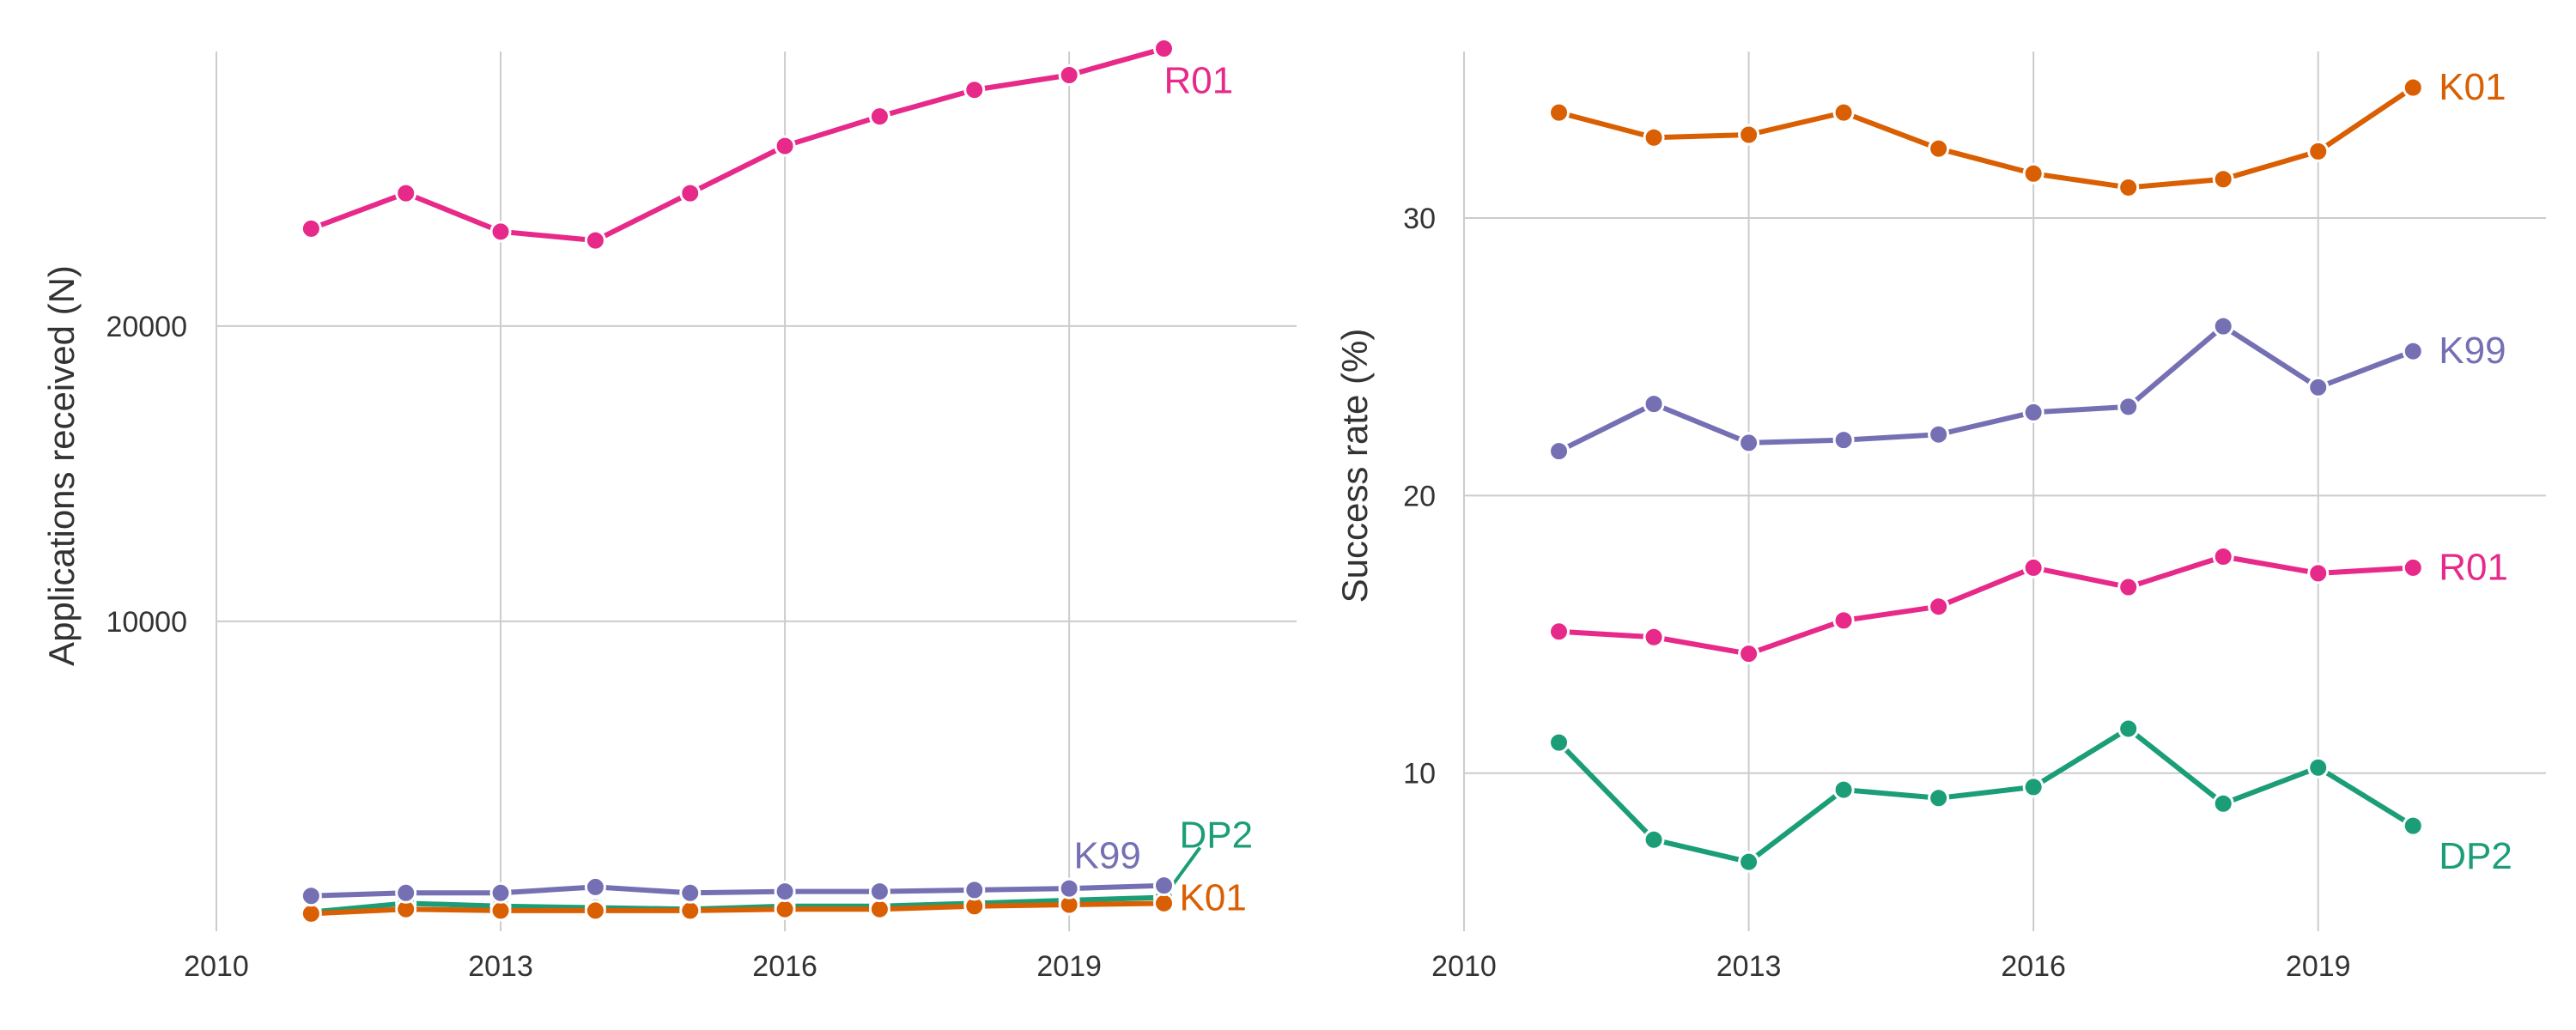 This screenshot has width=2576, height=1030. Describe the element at coordinates (146, 327) in the screenshot. I see `y-tick-label: 20000` at that location.